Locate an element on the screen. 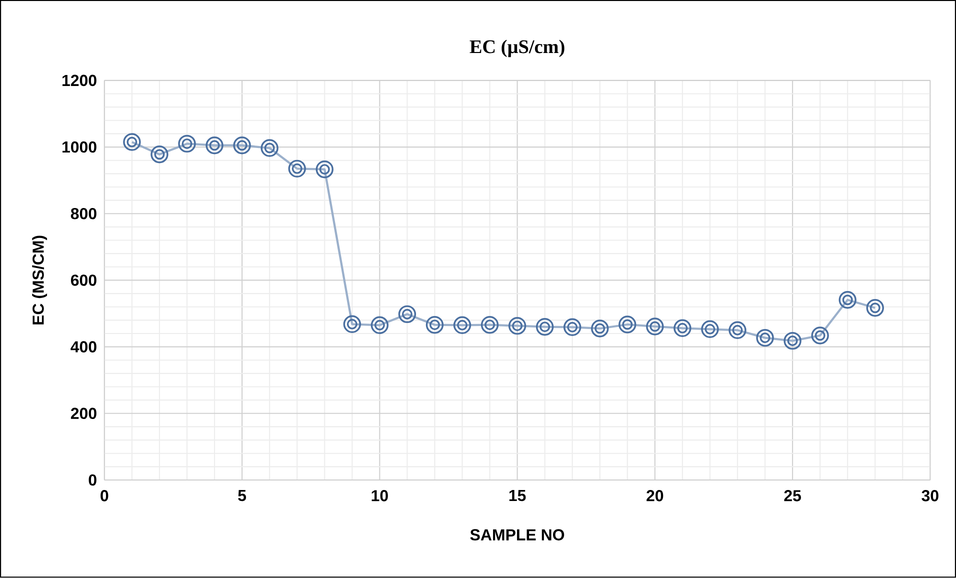 The height and width of the screenshot is (578, 956). x-tick-label: 10 is located at coordinates (380, 496).